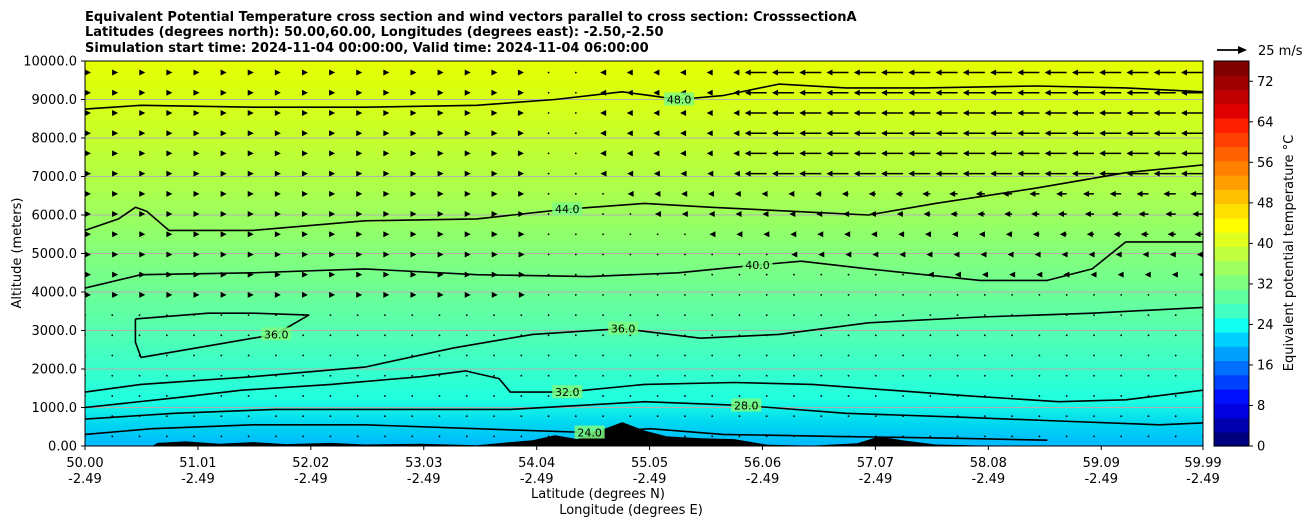 The image size is (1308, 526). I want to click on colorbar-tick-label: 72, so click(1265, 82).